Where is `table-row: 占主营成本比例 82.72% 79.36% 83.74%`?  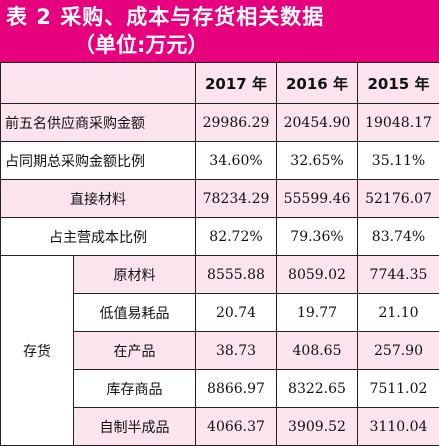 table-row: 占主营成本比例 82.72% 79.36% 83.74% is located at coordinates (220, 237).